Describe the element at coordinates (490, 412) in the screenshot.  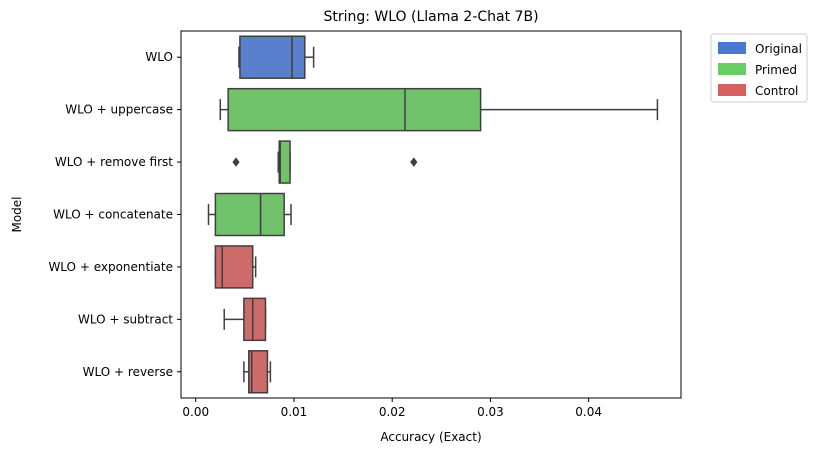
I see `x-tick-label-3: 0.03` at that location.